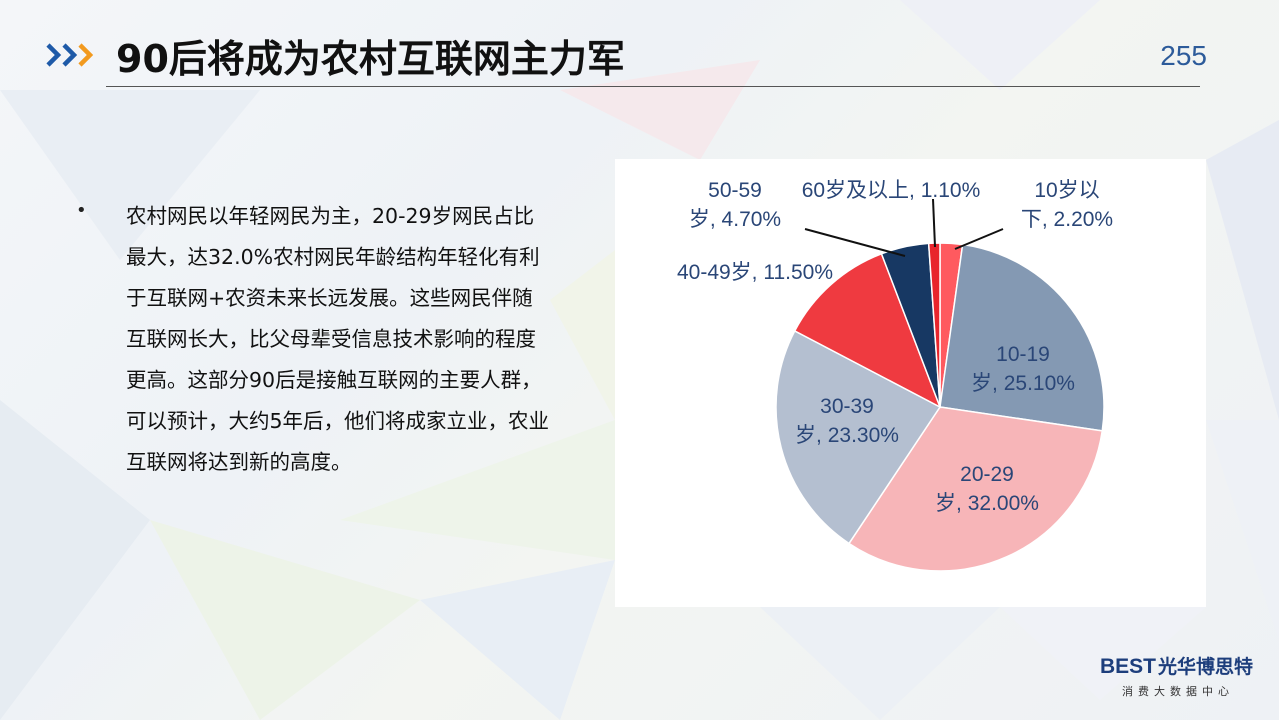 The height and width of the screenshot is (720, 1279). What do you see at coordinates (847, 406) in the screenshot?
I see `data-label: 30-39` at bounding box center [847, 406].